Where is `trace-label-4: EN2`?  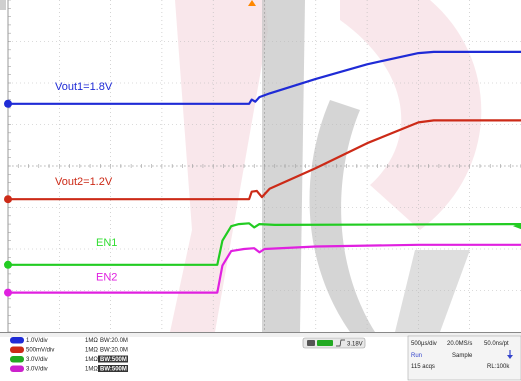
trace-label-4: EN2 is located at coordinates (106, 278).